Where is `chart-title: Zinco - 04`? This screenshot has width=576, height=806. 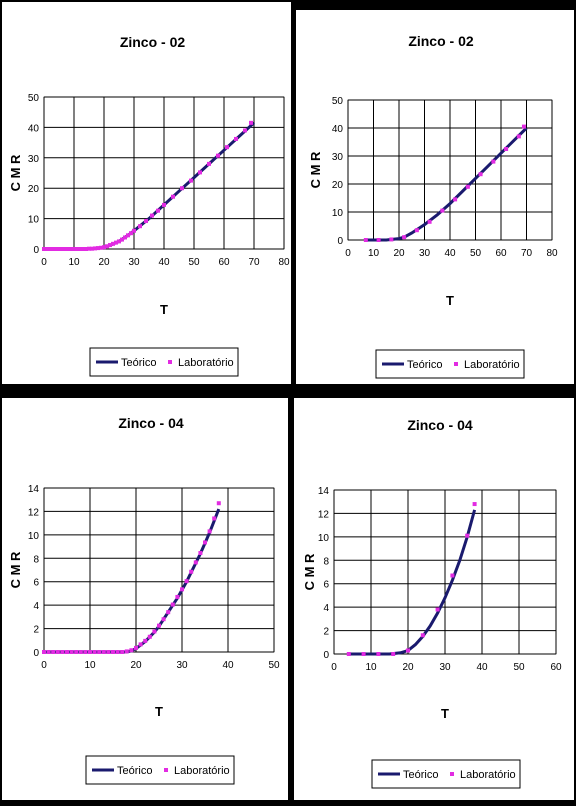 chart-title: Zinco - 04 is located at coordinates (151, 423).